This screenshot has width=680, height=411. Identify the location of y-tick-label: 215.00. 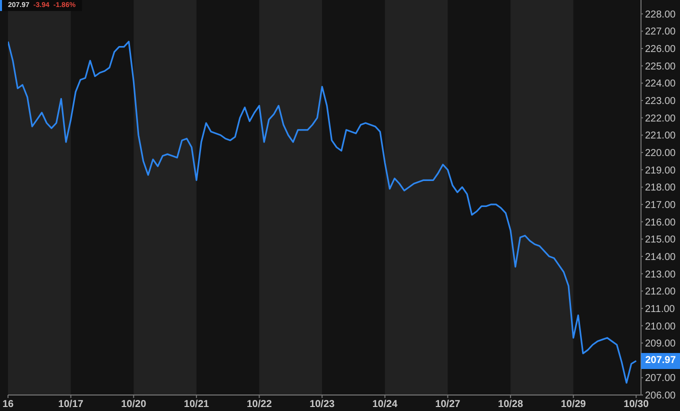
(660, 240).